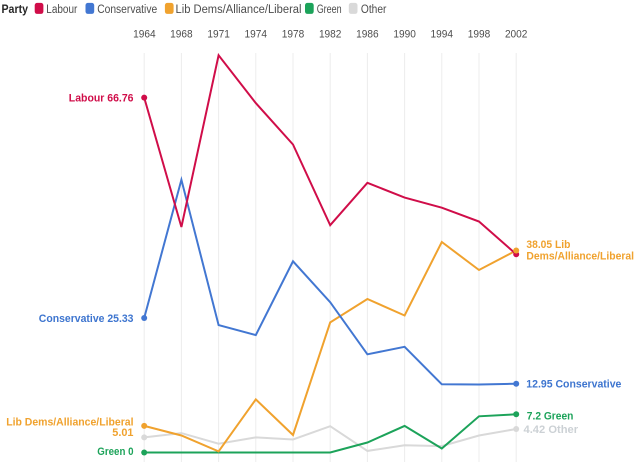 This screenshot has width=641, height=462. Describe the element at coordinates (218, 35) in the screenshot. I see `svg-text: 1971` at that location.